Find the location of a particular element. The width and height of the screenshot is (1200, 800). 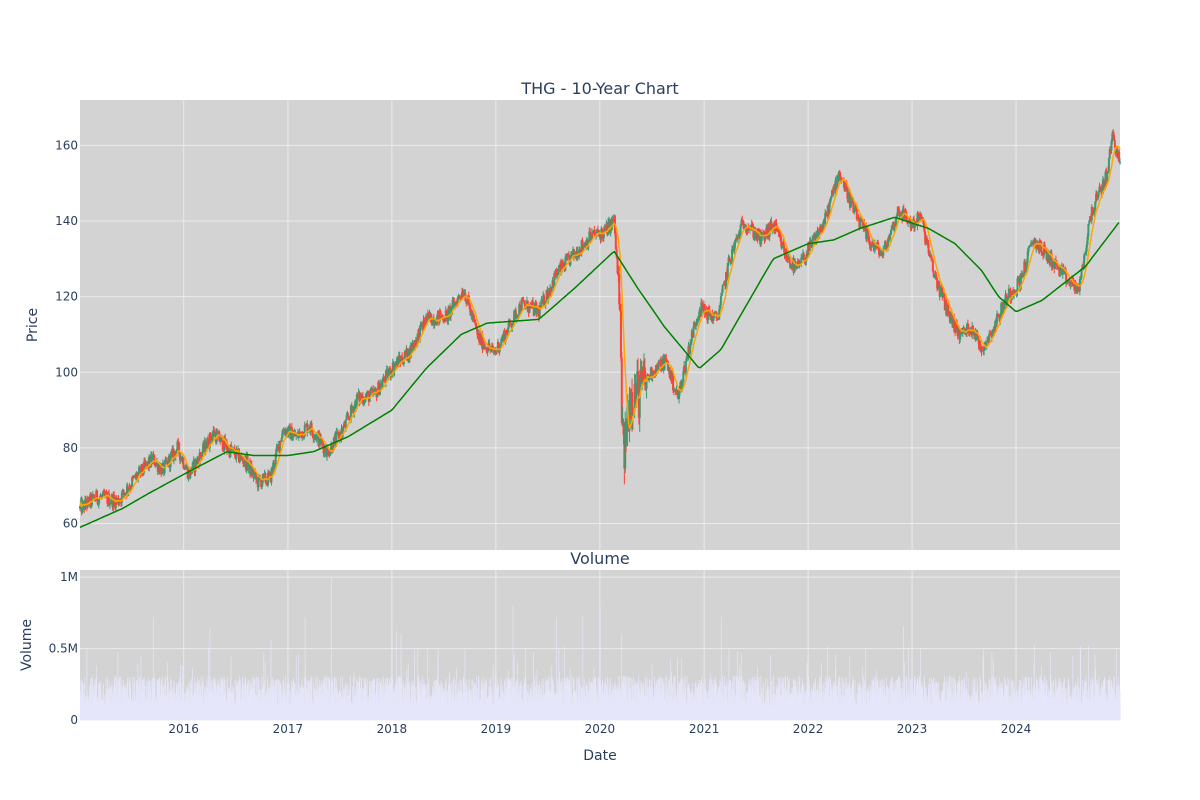

price-y-tick-label: 160 is located at coordinates (66, 145).